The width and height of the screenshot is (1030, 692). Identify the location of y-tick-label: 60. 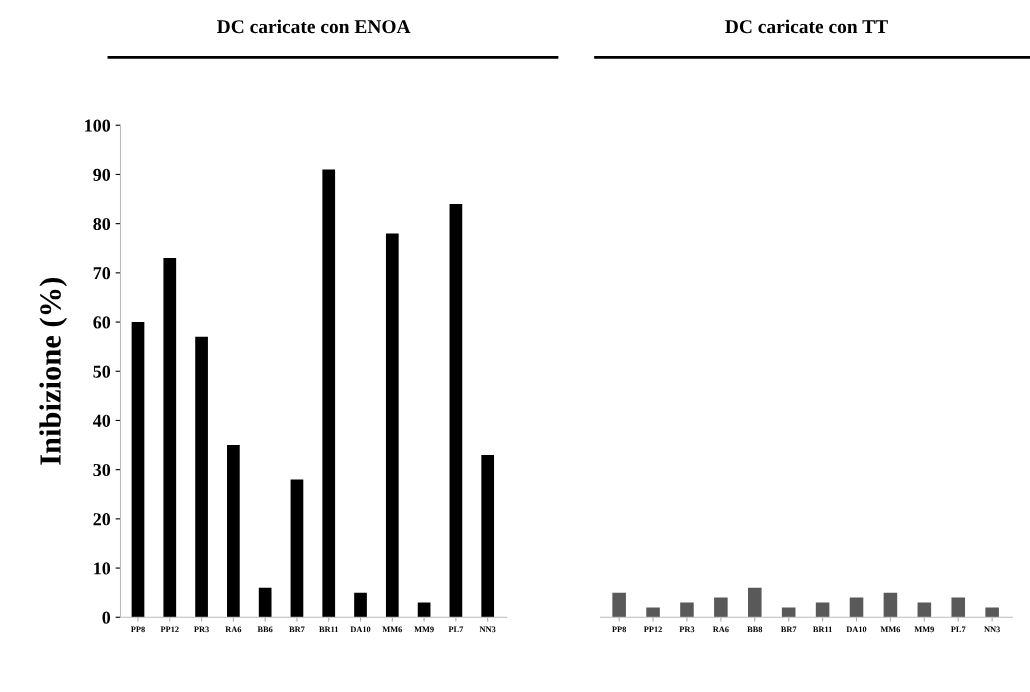
(102, 322).